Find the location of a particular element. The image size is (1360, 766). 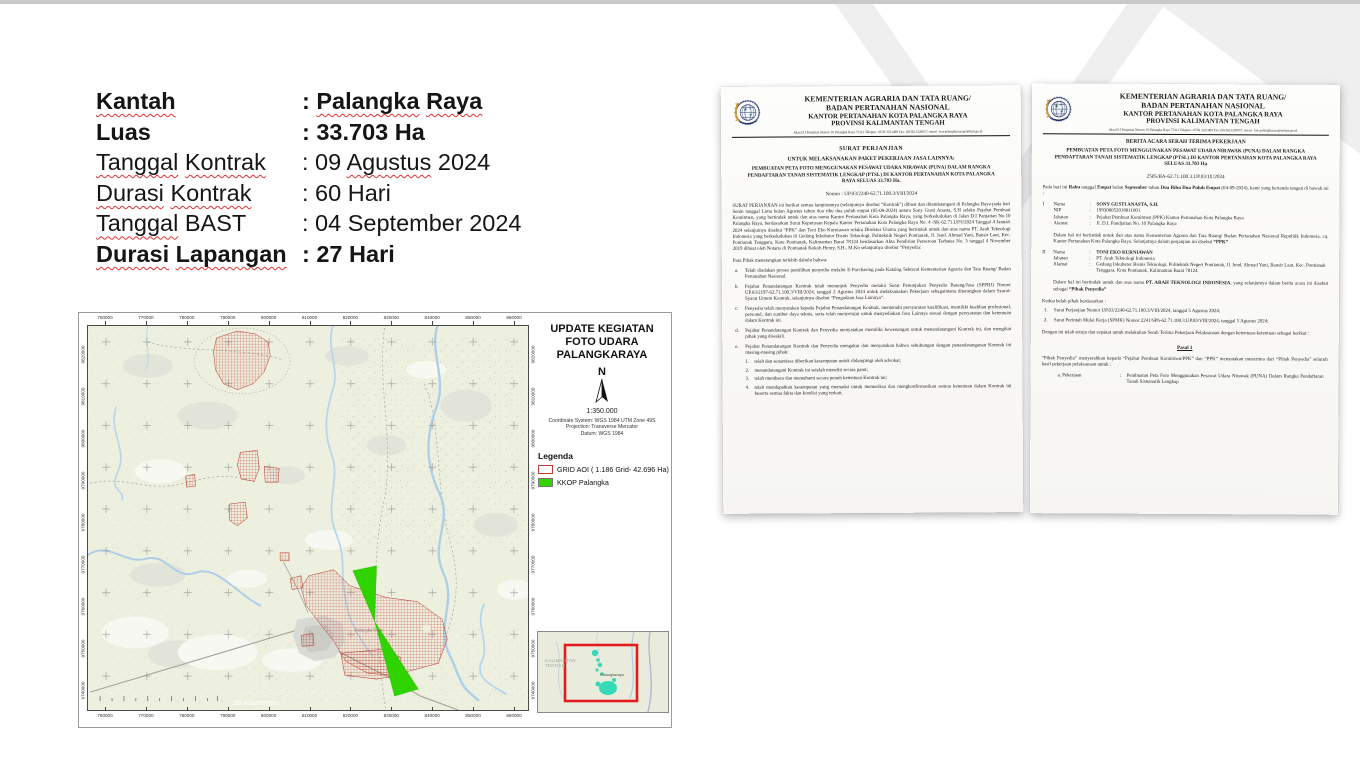

y-axis-label: 9750000 is located at coordinates (533, 648).